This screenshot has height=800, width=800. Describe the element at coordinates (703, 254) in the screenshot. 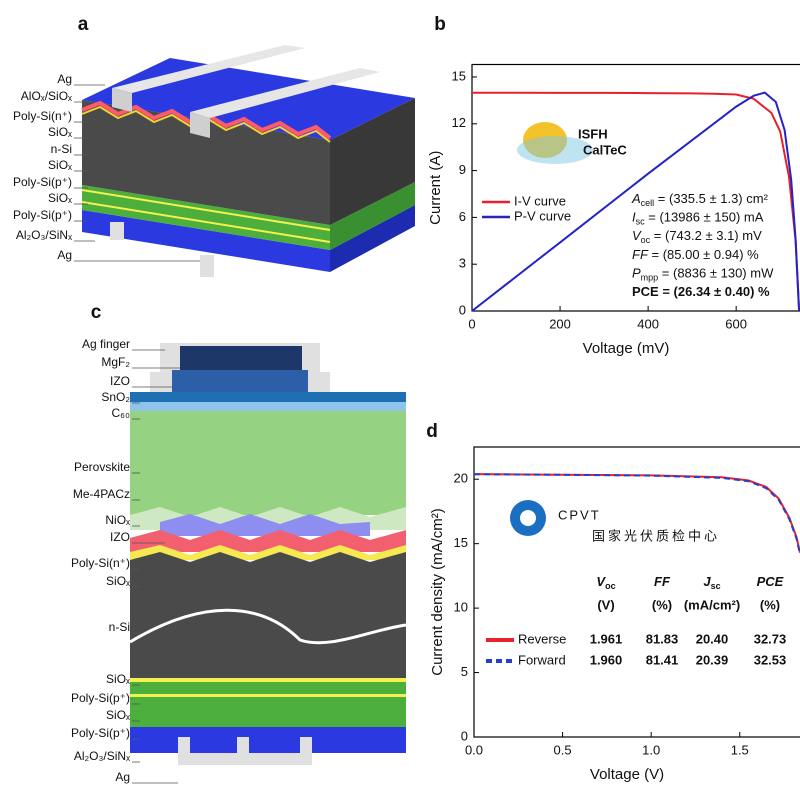

I see `annotation-text: = (85.00 ± 0.94) %` at that location.